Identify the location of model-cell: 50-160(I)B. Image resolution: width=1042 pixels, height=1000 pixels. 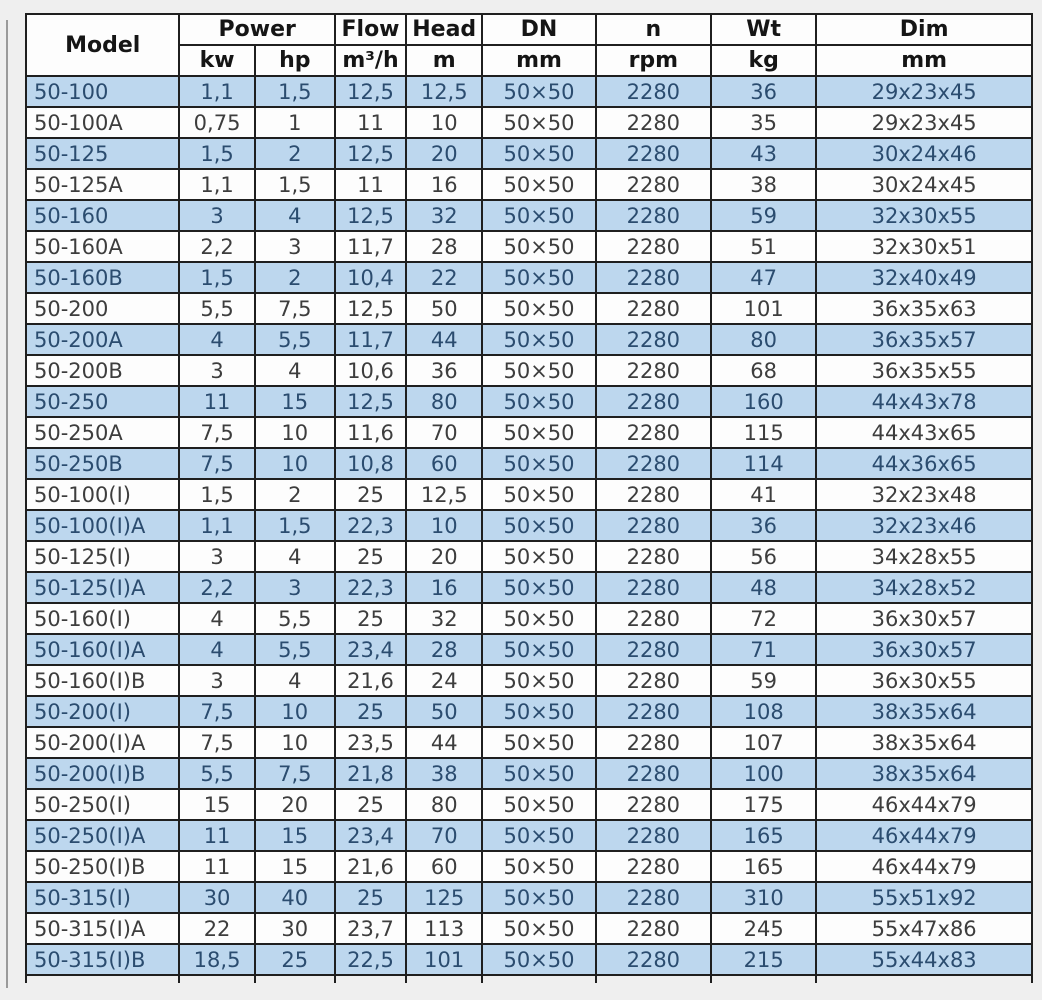
(102, 680).